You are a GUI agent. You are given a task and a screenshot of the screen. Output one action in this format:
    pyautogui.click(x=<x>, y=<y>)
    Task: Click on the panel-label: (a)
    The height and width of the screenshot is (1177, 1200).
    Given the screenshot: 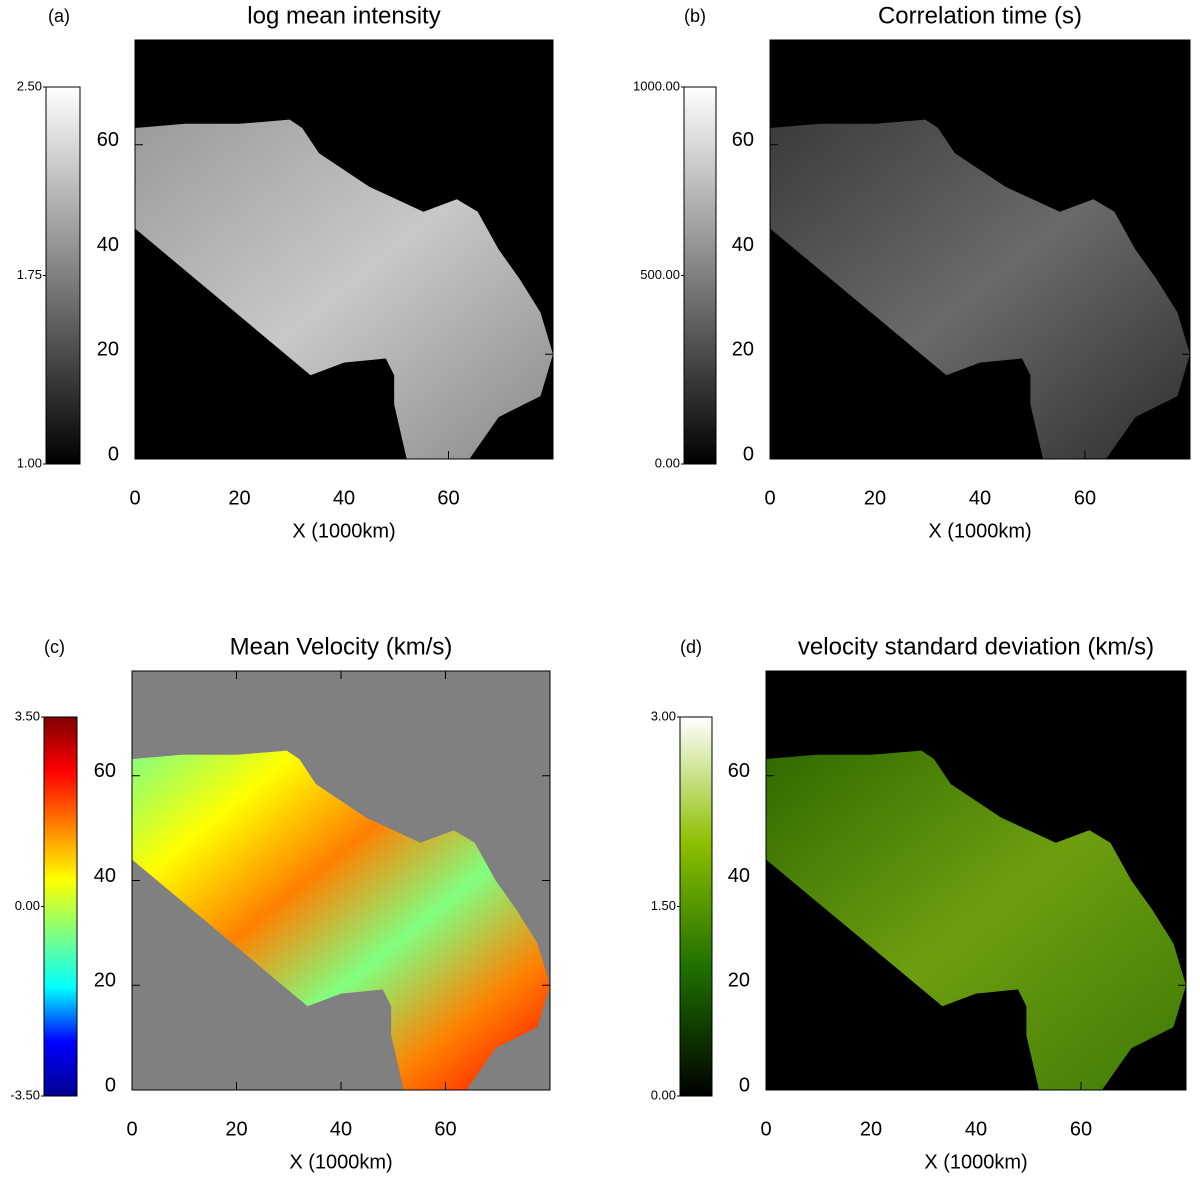 What is the action you would take?
    pyautogui.click(x=59, y=16)
    